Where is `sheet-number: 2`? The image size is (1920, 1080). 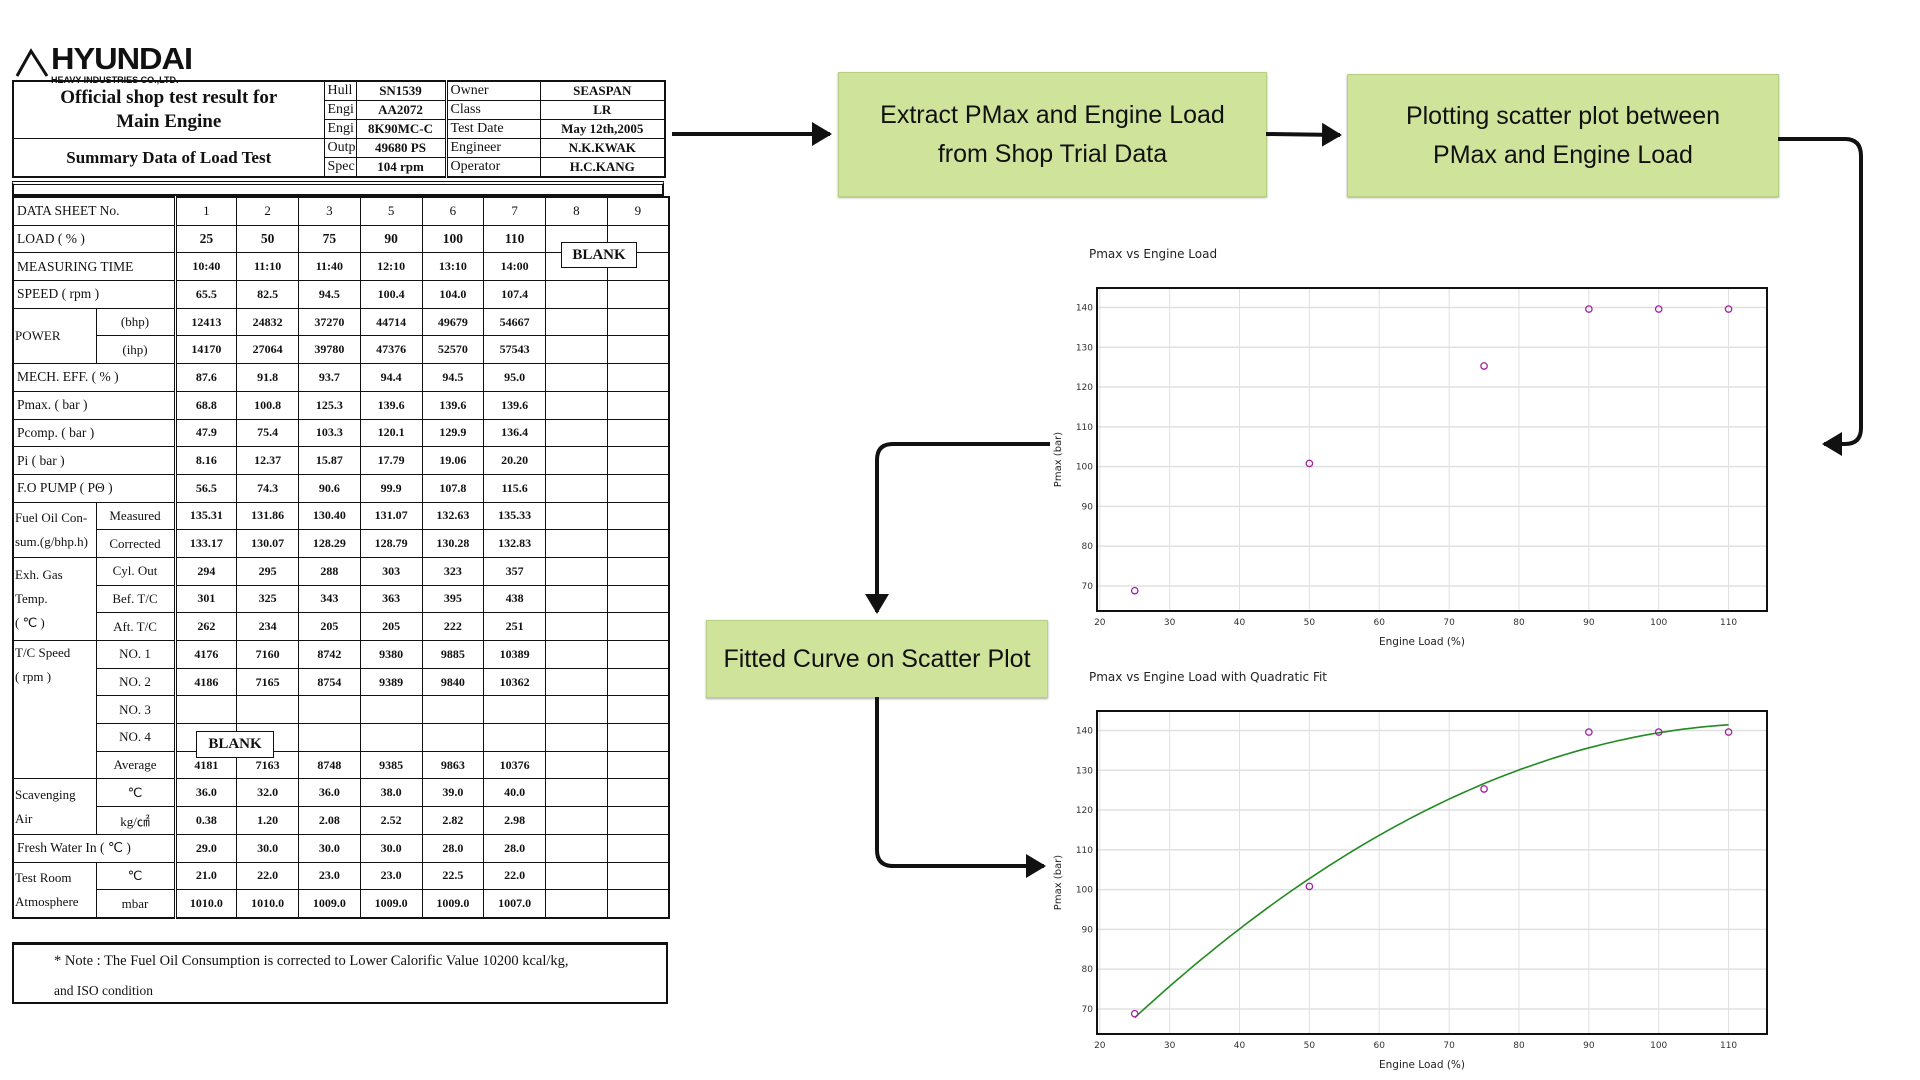
sheet-number: 2 is located at coordinates (267, 211).